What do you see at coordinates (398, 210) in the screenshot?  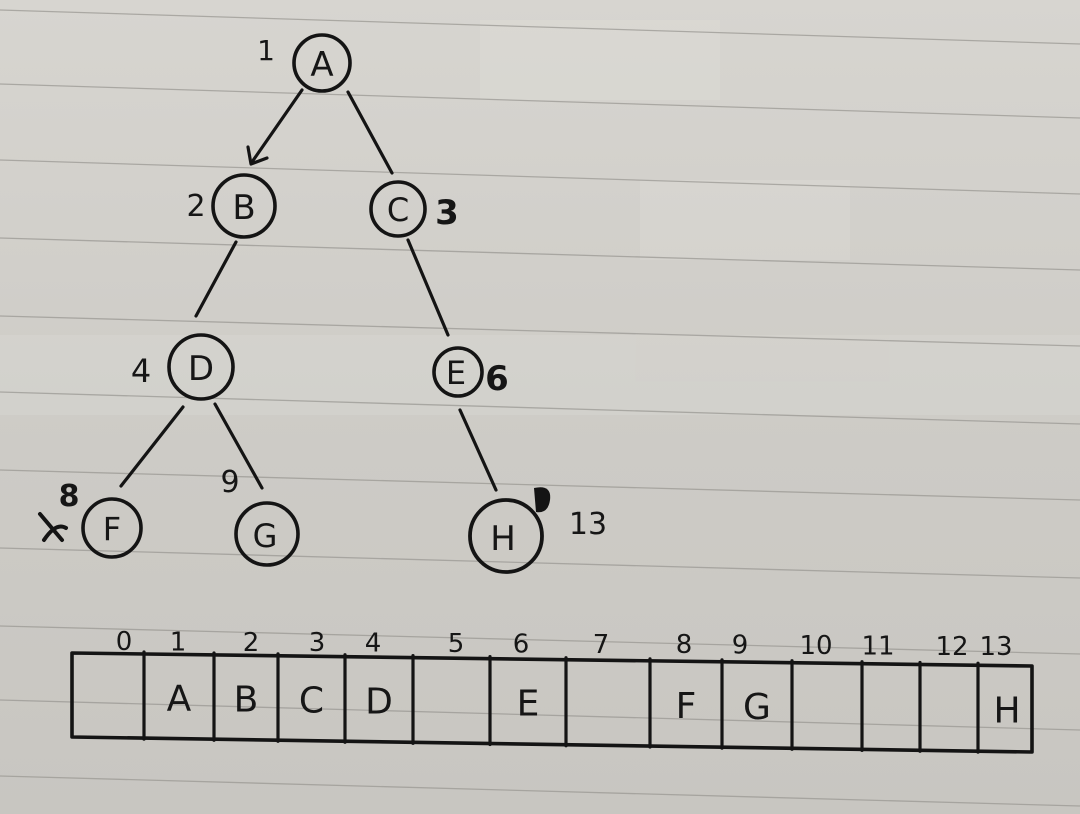 I see `node-label-c: C` at bounding box center [398, 210].